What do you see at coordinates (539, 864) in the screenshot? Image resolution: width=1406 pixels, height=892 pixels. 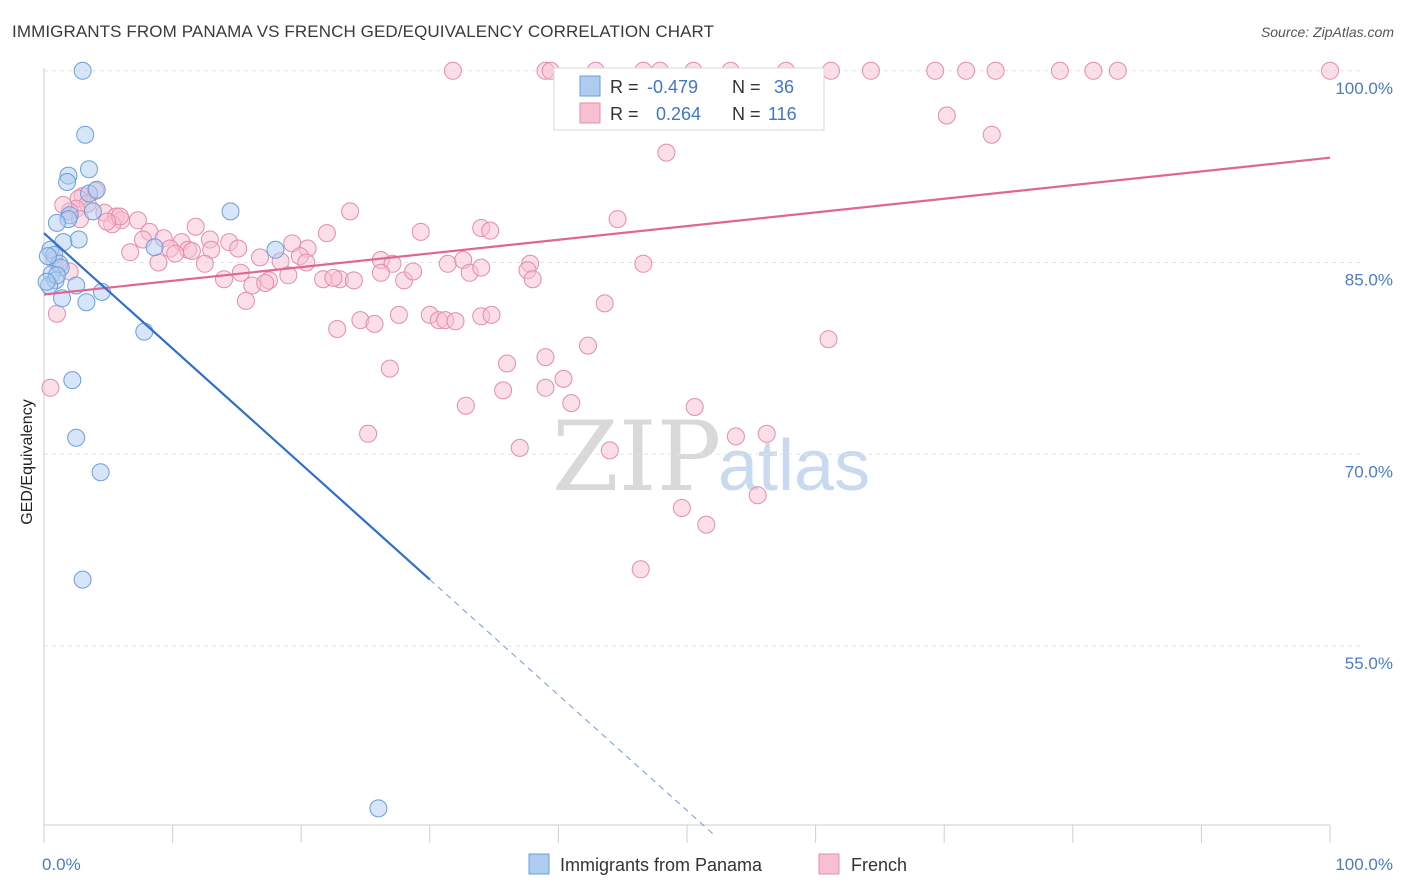 I see `legend-swatch-panama` at bounding box center [539, 864].